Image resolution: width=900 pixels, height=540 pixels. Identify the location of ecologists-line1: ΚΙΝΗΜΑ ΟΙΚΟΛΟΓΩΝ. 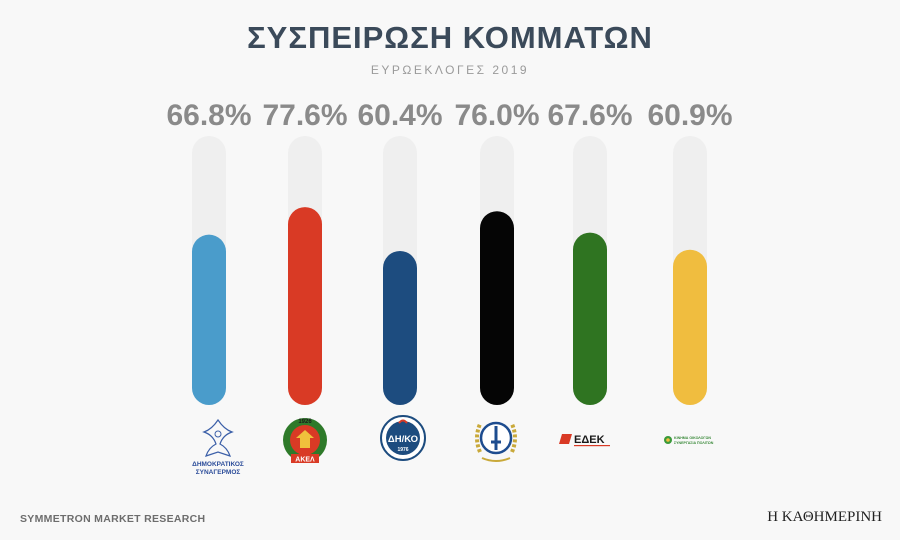
(692, 438).